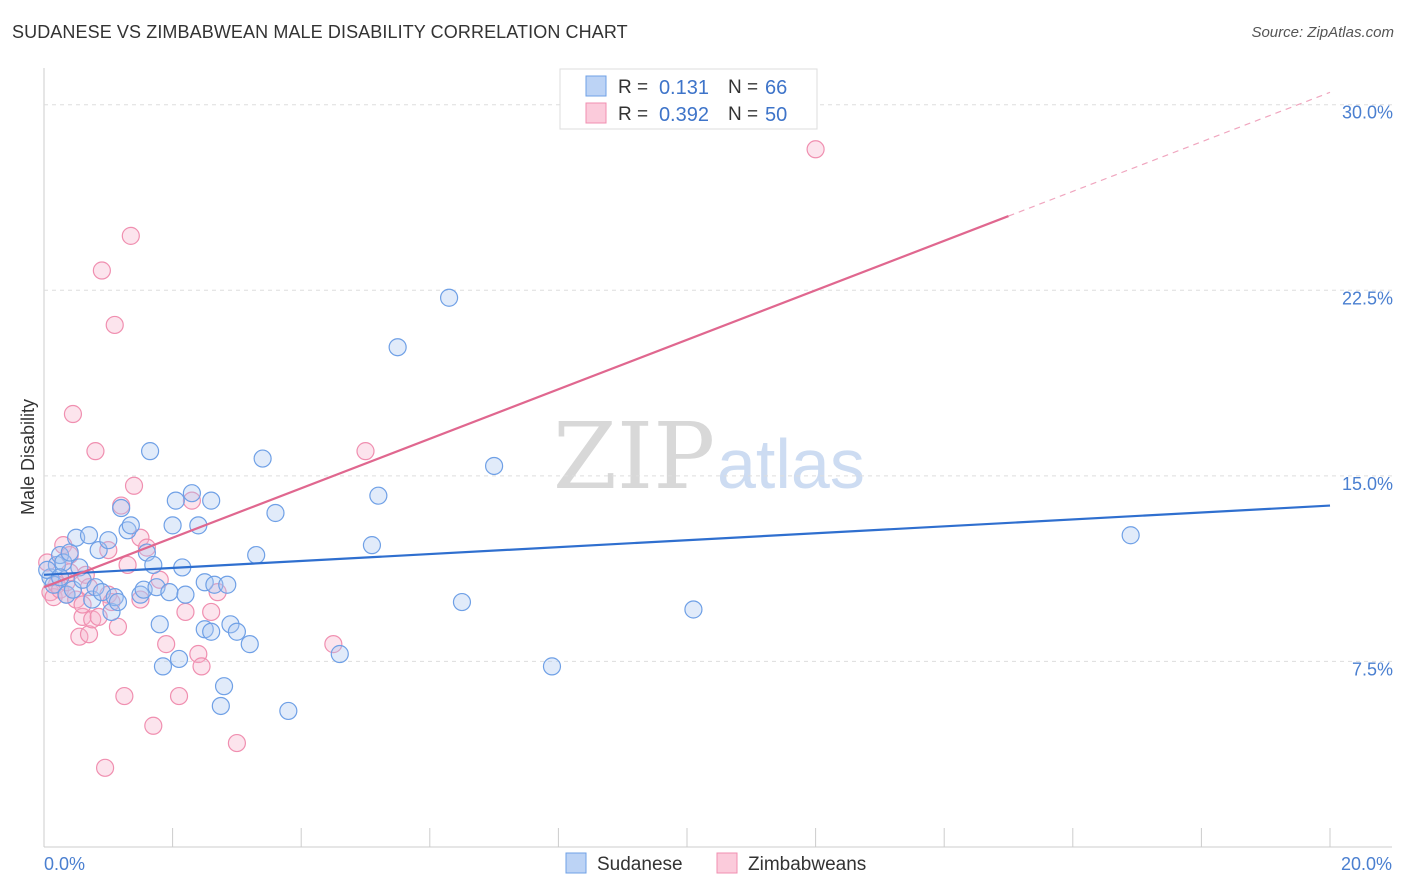 The image size is (1406, 892). I want to click on watermark-zip: ZIP, so click(634, 456).